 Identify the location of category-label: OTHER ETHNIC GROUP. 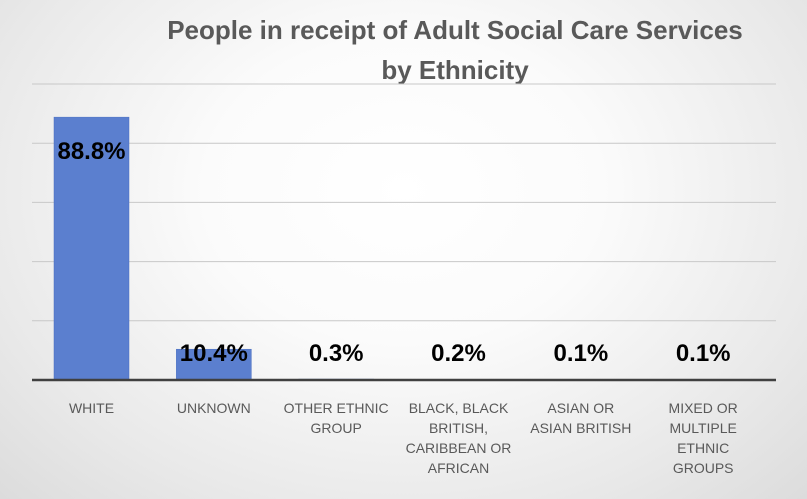
(336, 418).